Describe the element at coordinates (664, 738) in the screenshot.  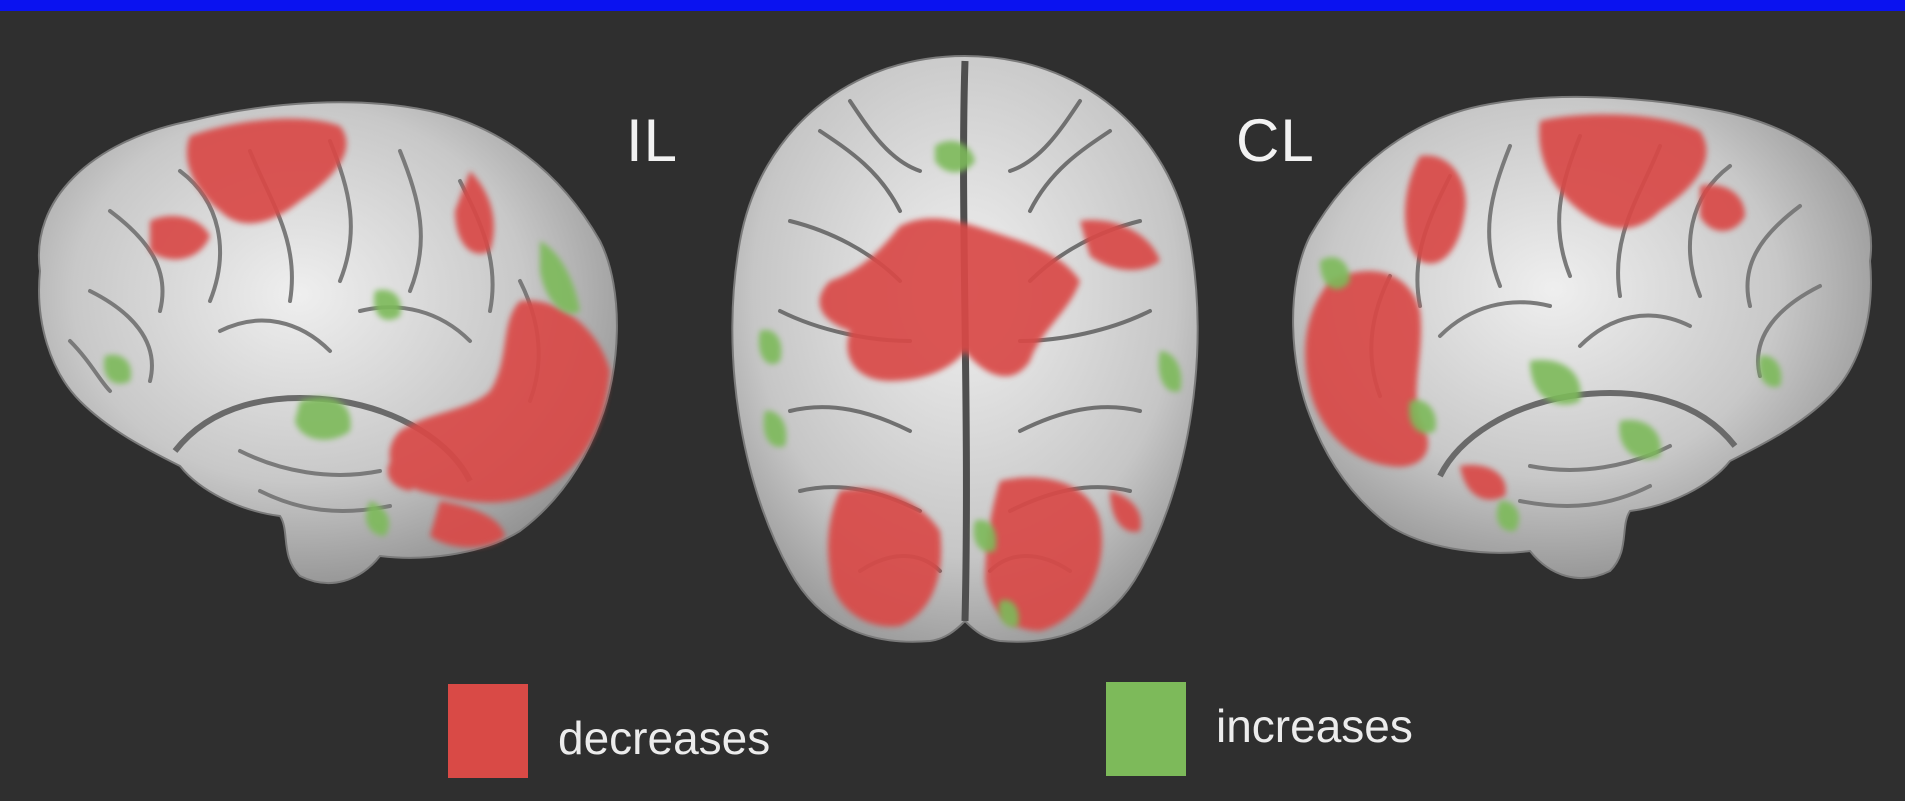
I see `legend-decreases-label: decreases` at that location.